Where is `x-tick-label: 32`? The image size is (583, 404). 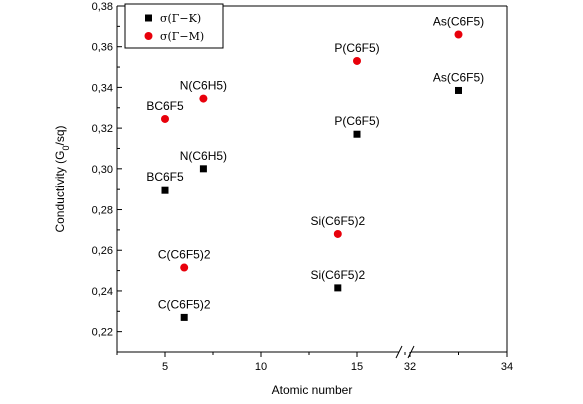
x-tick-label: 32 is located at coordinates (410, 367).